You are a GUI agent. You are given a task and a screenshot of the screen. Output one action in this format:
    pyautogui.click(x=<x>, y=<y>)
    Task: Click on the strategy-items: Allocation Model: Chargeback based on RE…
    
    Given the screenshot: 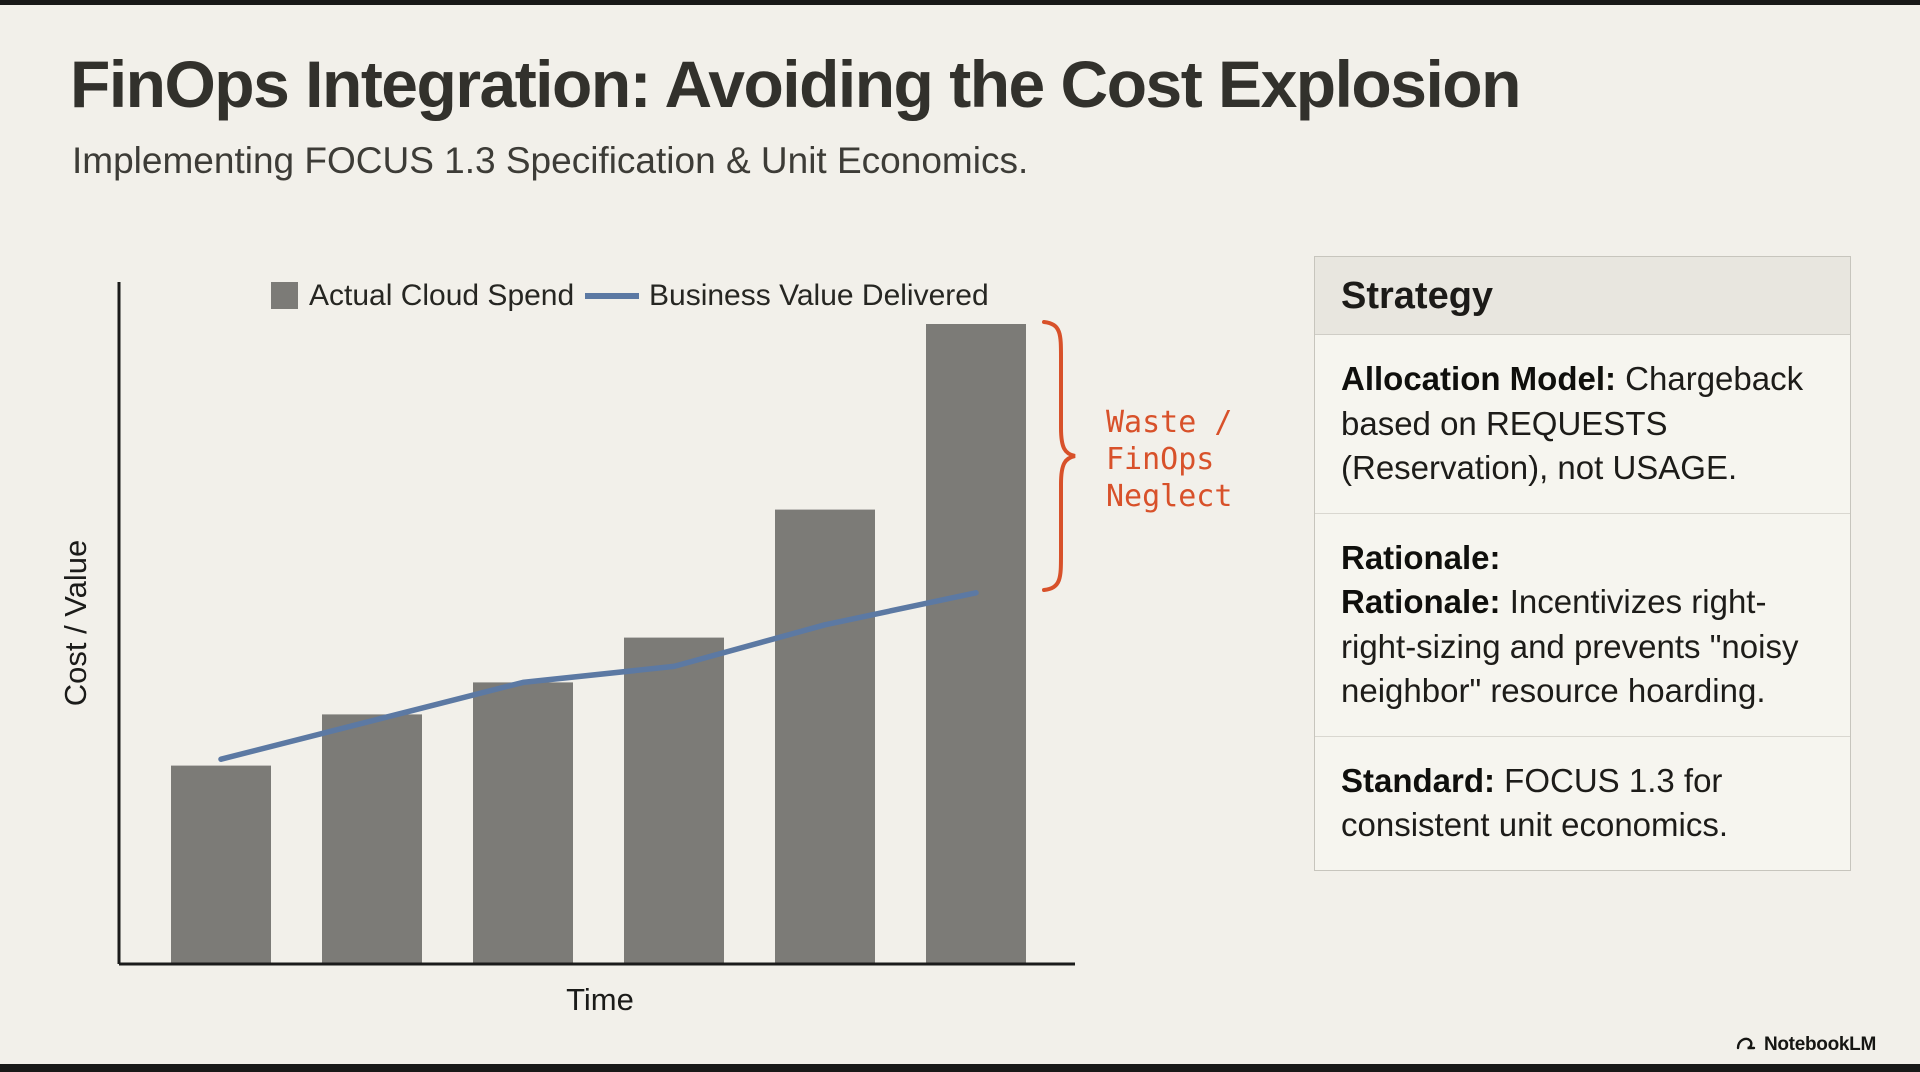 What is the action you would take?
    pyautogui.click(x=1582, y=602)
    